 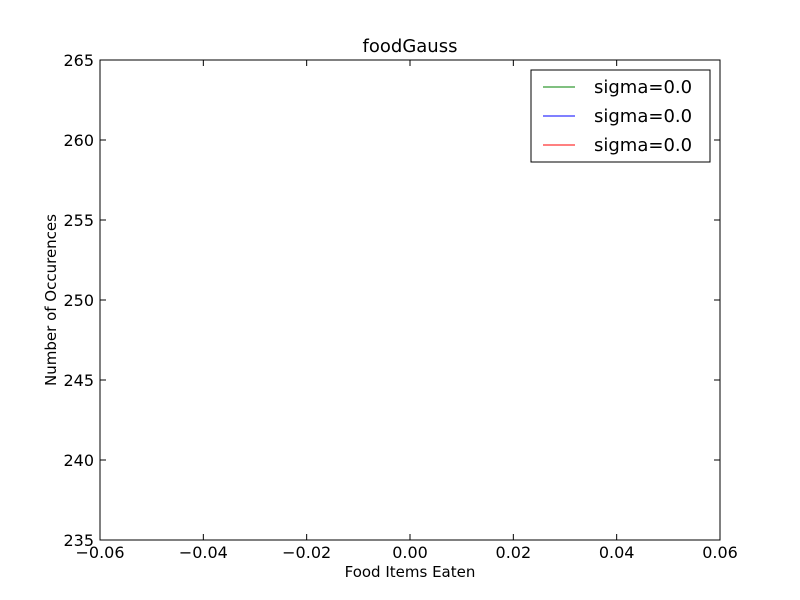 What do you see at coordinates (78, 140) in the screenshot?
I see `y-tick-label: 260` at bounding box center [78, 140].